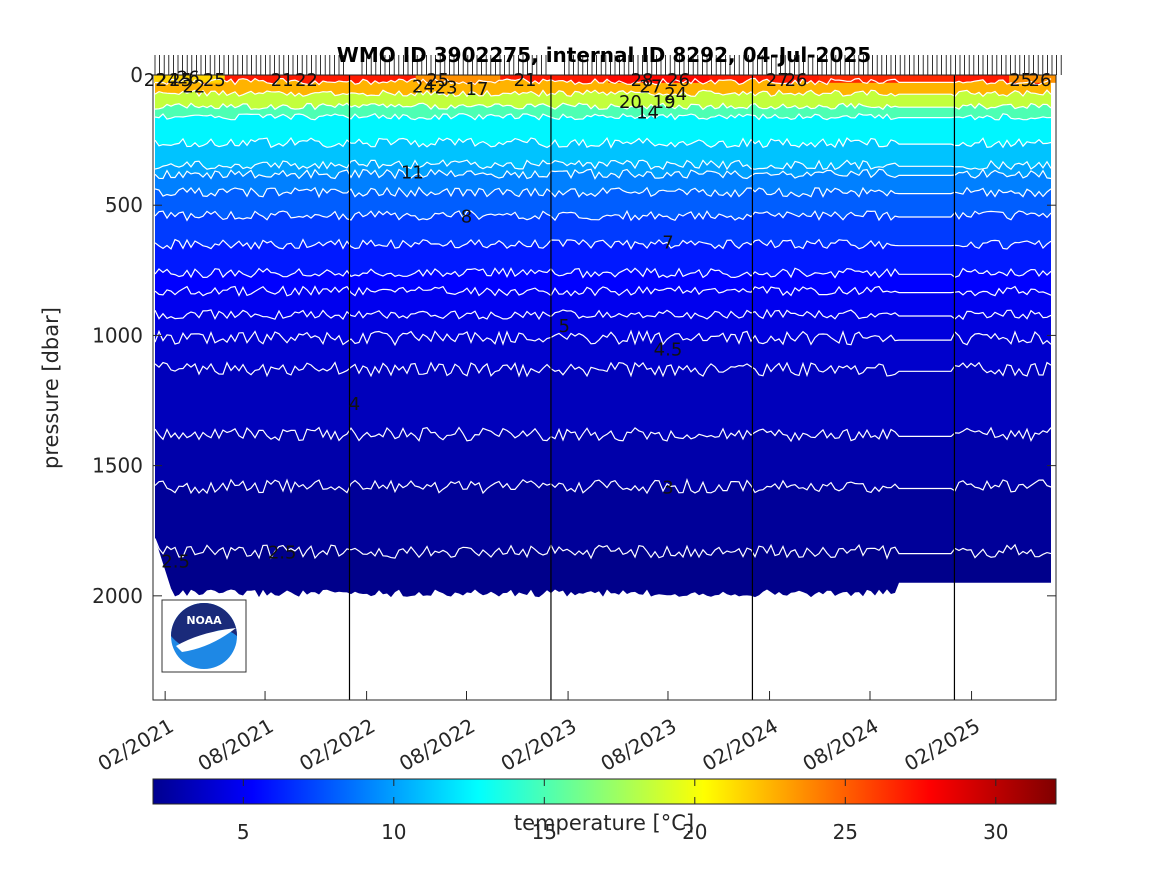 The image size is (1167, 875). I want to click on contour-label: 23, so click(446, 88).